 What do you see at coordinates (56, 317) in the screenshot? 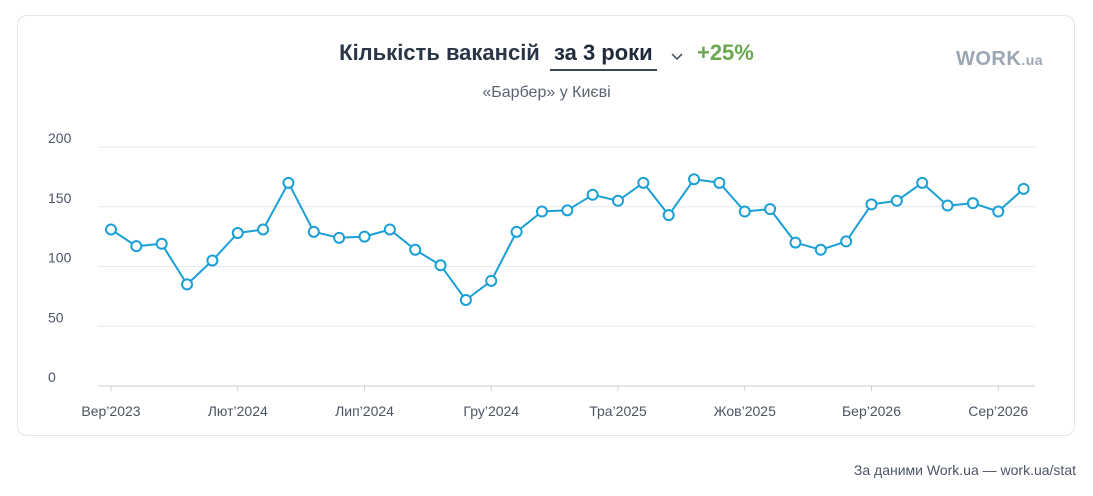
I see `y-tick-label: 50` at bounding box center [56, 317].